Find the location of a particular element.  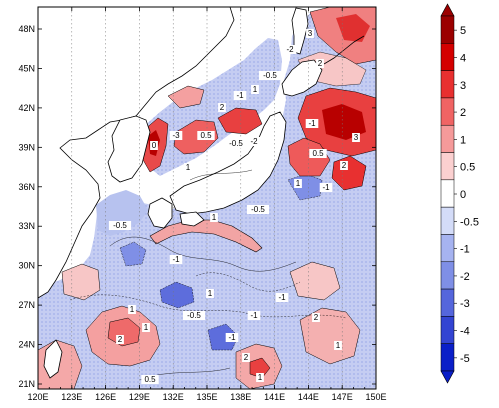

south-red-patch-core is located at coordinates (124, 332).